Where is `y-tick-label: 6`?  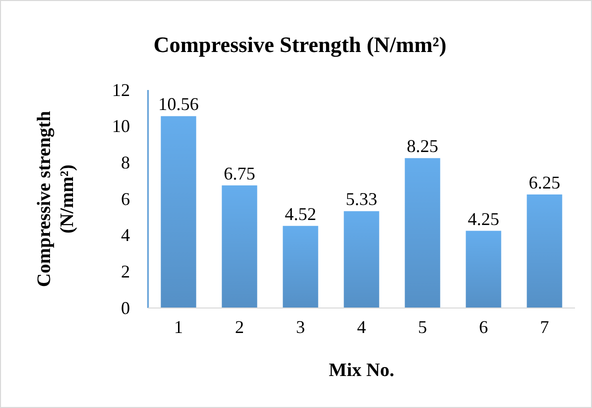
y-tick-label: 6 is located at coordinates (125, 198).